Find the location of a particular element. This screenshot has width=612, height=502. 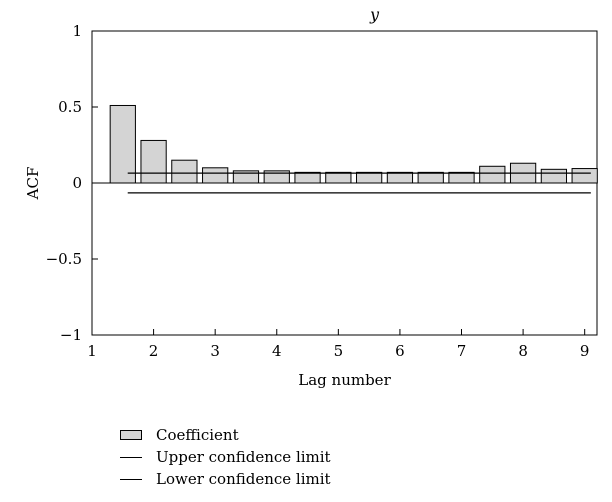

lower-limit-line-icon is located at coordinates (131, 479).